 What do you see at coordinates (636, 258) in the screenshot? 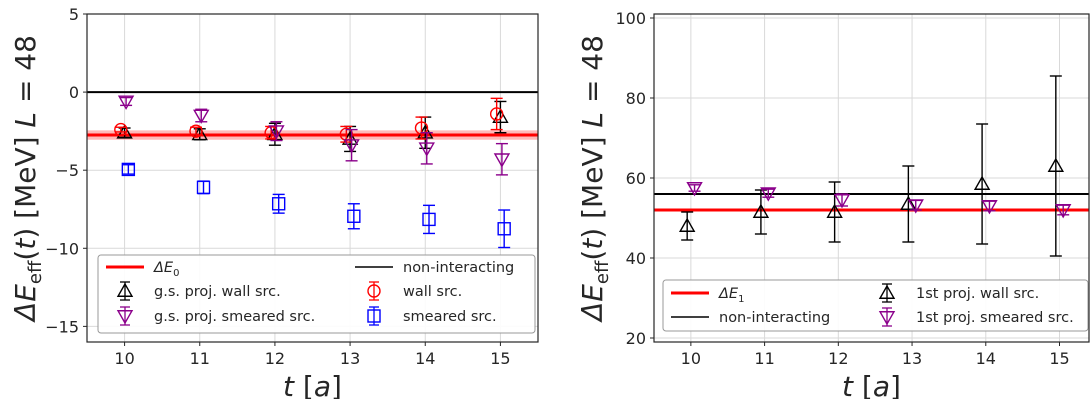
I see `y-tick-label: 40` at bounding box center [636, 258].